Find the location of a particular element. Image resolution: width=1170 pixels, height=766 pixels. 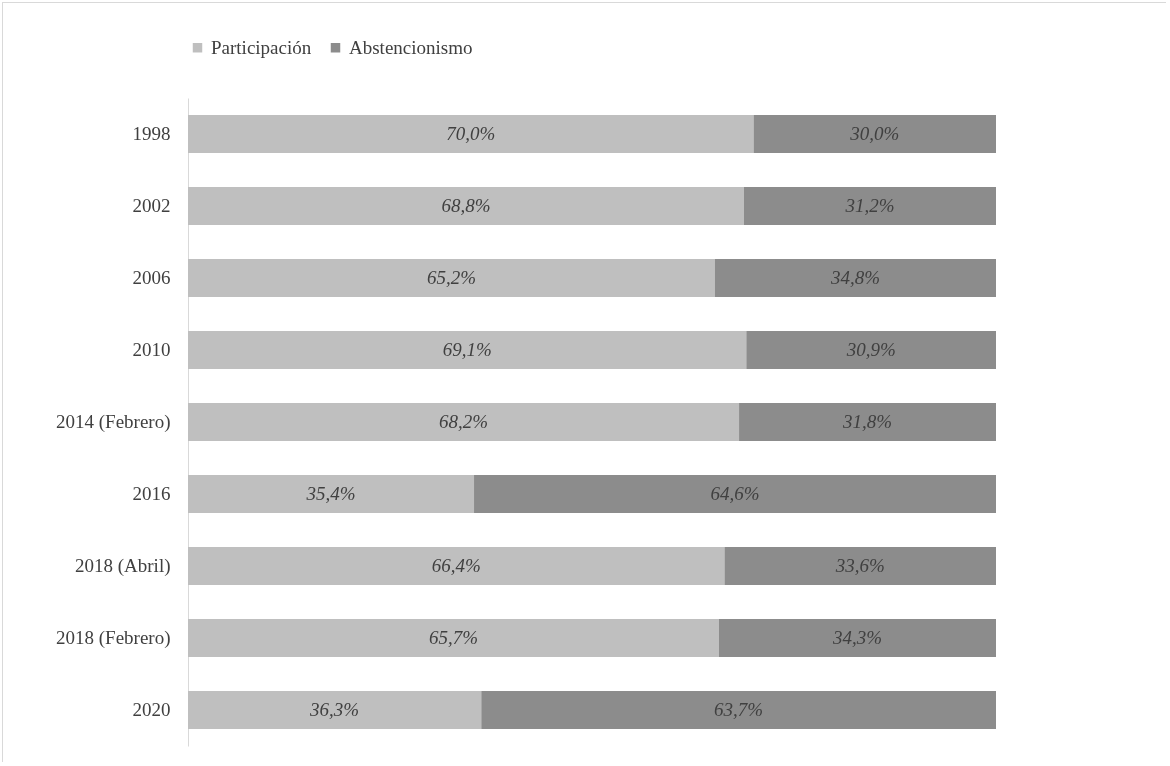

data-label: 68,8% is located at coordinates (466, 205).